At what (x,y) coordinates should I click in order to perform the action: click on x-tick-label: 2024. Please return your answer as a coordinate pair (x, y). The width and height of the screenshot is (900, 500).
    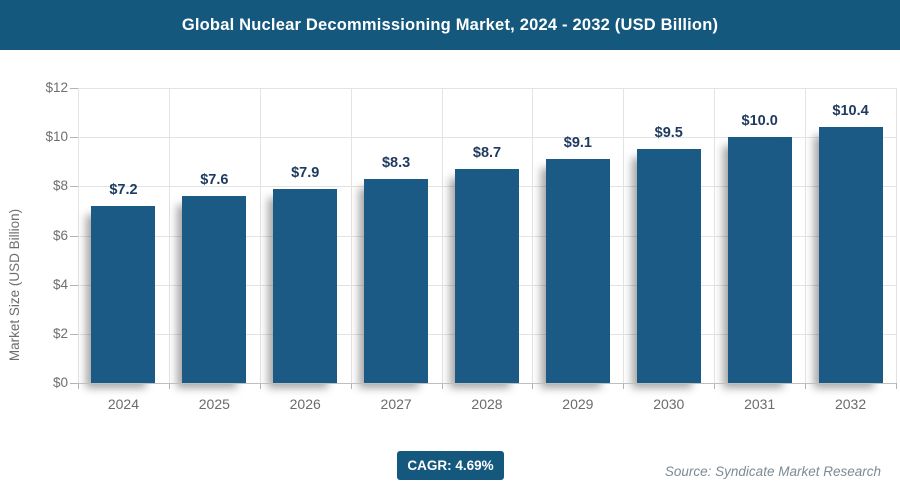
    Looking at the image, I should click on (123, 404).